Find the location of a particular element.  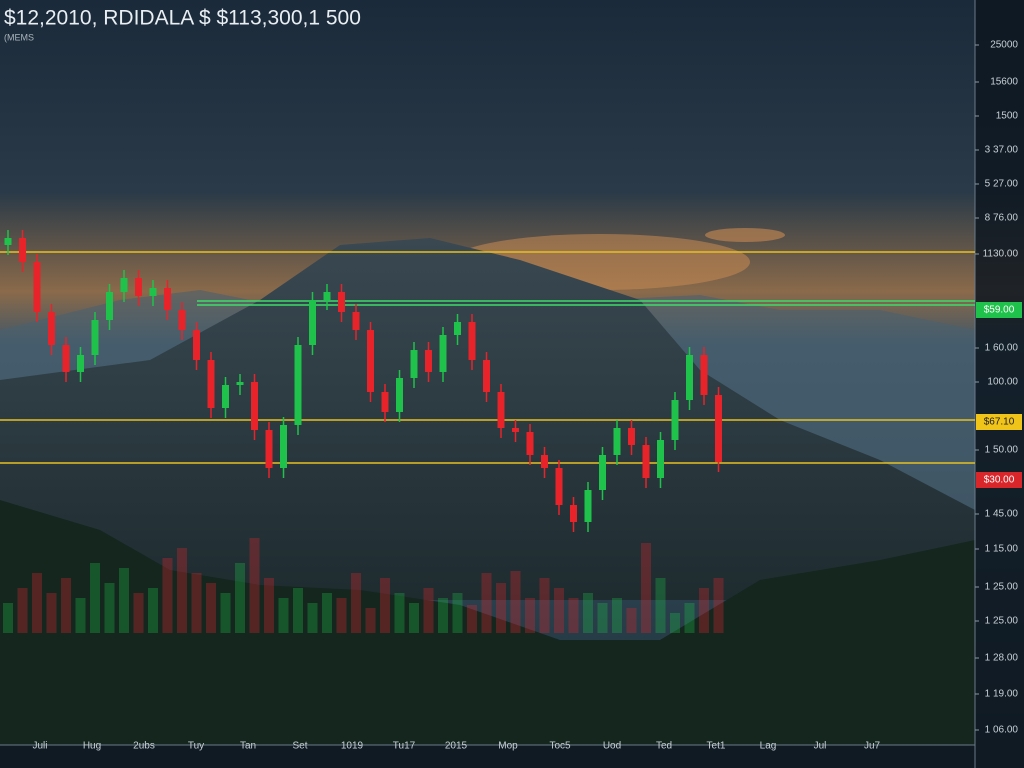

axis-panel is located at coordinates (999, 384).